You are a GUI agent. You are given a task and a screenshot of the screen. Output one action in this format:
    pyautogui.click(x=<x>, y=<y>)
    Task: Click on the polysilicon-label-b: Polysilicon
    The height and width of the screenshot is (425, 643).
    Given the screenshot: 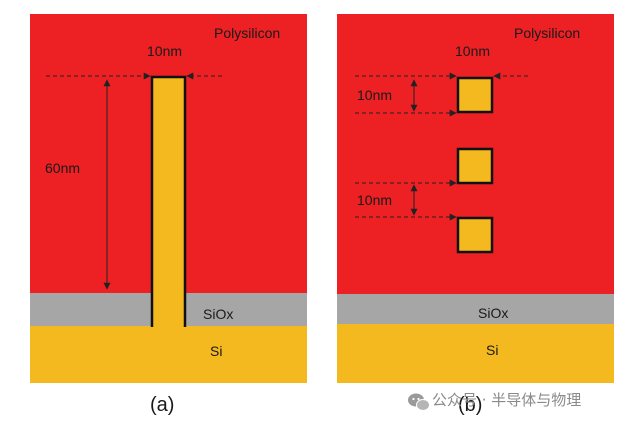 What is the action you would take?
    pyautogui.click(x=547, y=33)
    